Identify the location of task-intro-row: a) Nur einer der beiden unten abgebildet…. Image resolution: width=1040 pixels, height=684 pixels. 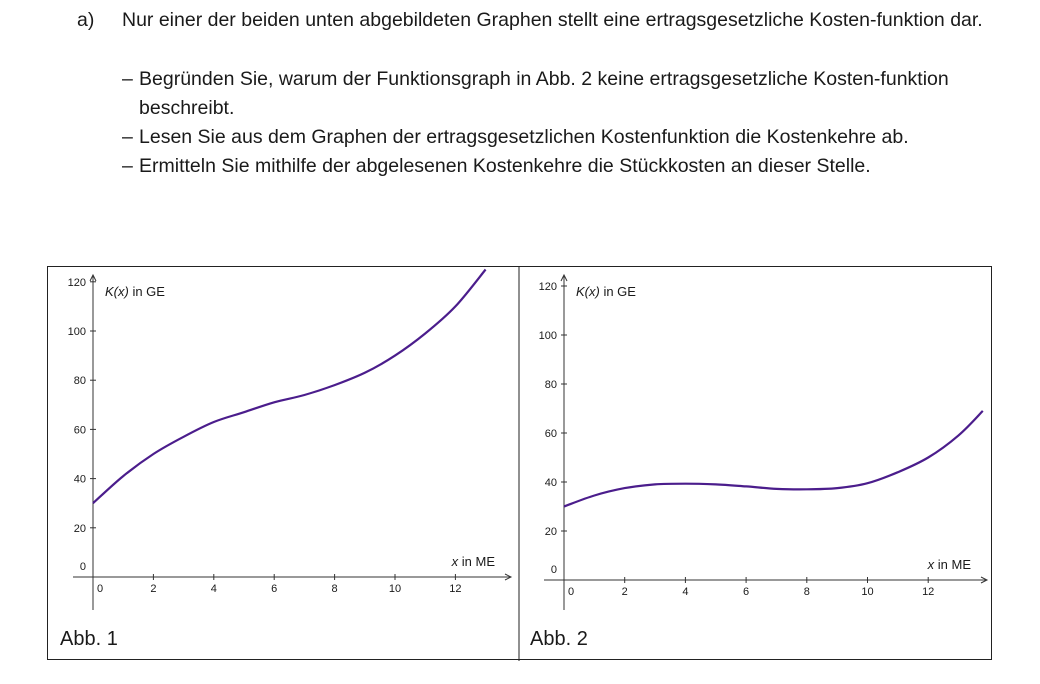
(543, 20).